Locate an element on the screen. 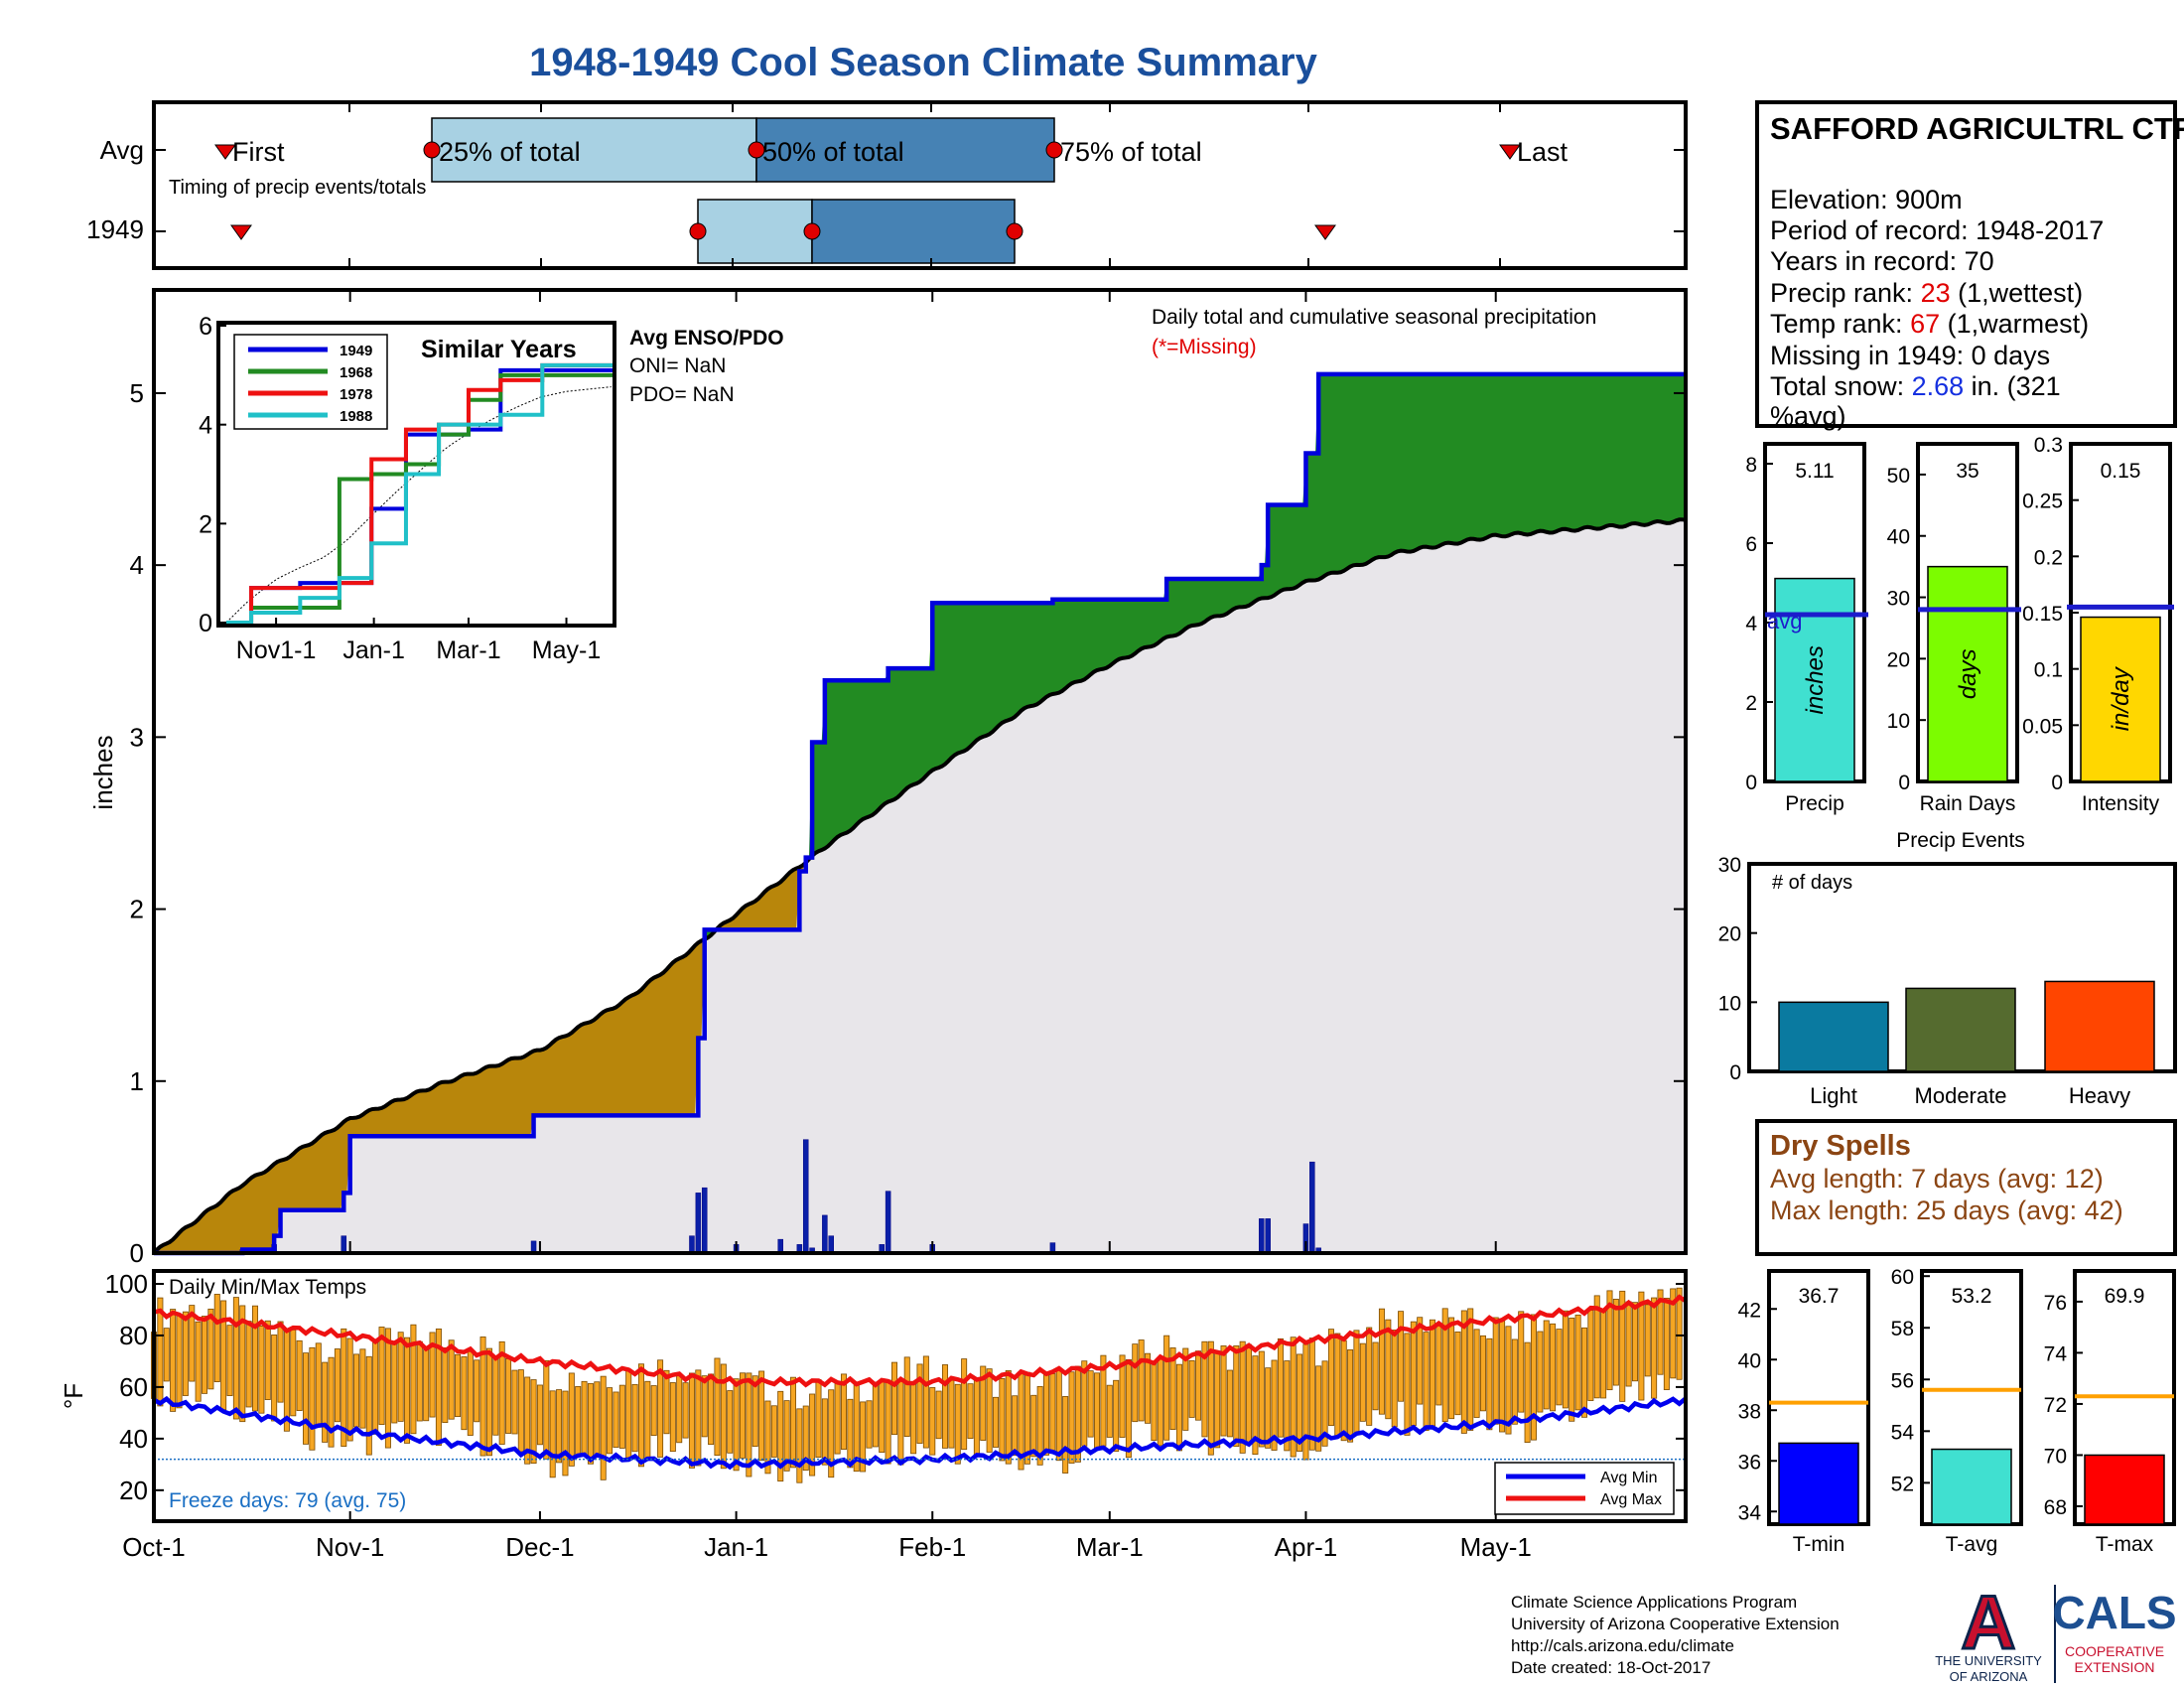  temp-rank-label: Temp rank: is located at coordinates (1840, 324).